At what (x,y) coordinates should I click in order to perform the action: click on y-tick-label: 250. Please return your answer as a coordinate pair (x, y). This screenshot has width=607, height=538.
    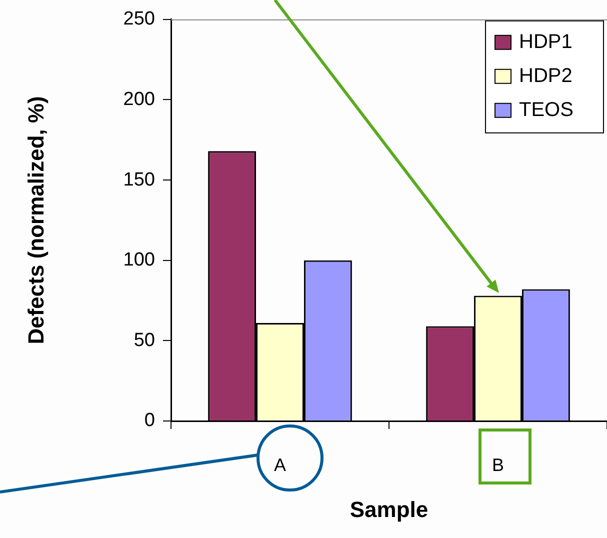
    Looking at the image, I should click on (139, 19).